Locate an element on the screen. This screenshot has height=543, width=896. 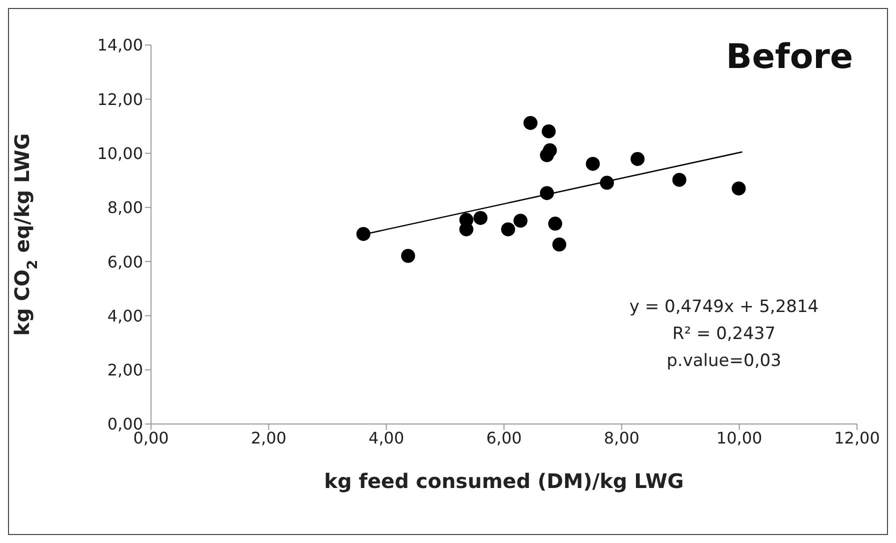
x-tick-label: 8,00 is located at coordinates (622, 438).